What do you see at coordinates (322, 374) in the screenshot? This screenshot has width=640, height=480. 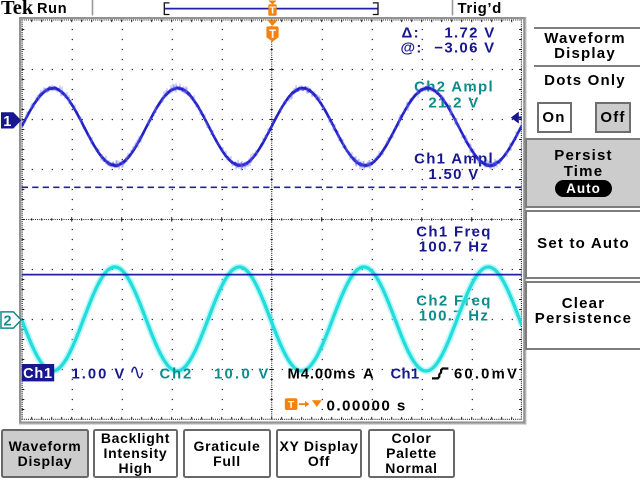 I see `svg-text: M4.00ms` at bounding box center [322, 374].